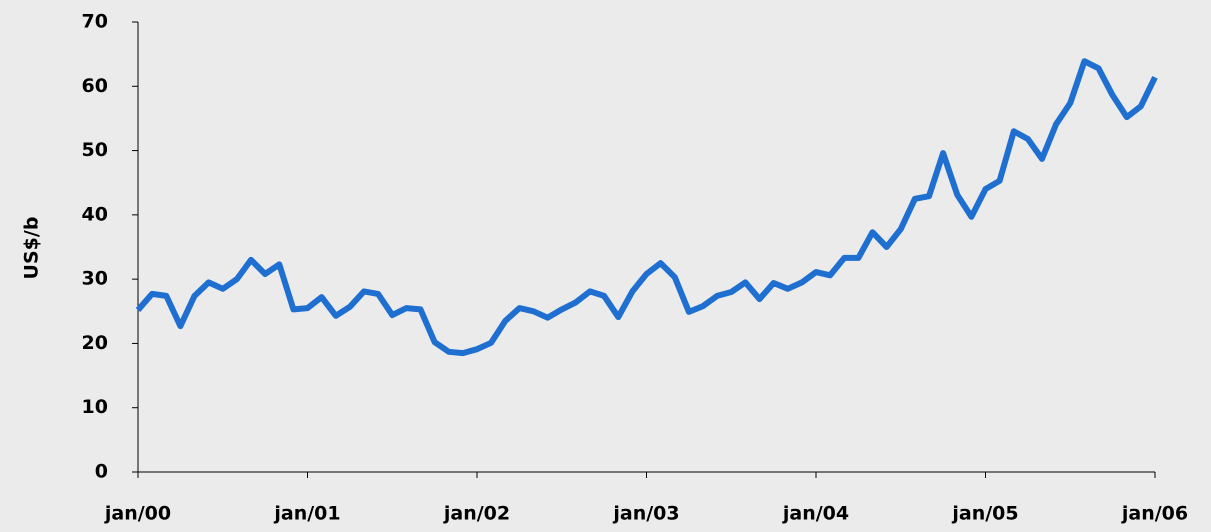  What do you see at coordinates (645, 514) in the screenshot?
I see `x-tick-label: jan/03` at bounding box center [645, 514].